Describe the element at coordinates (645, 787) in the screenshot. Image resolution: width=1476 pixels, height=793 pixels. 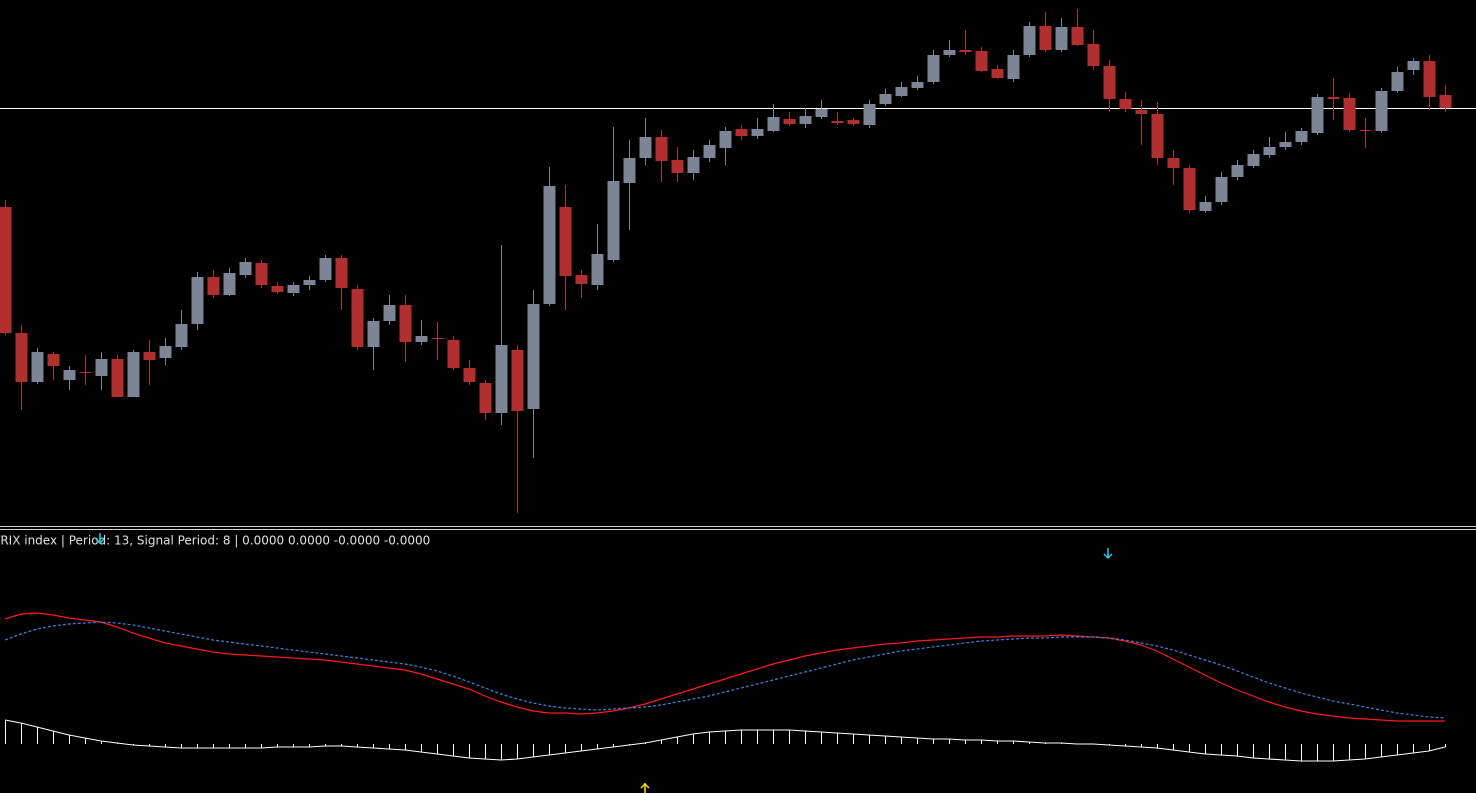
I see `buy-arrow` at that location.